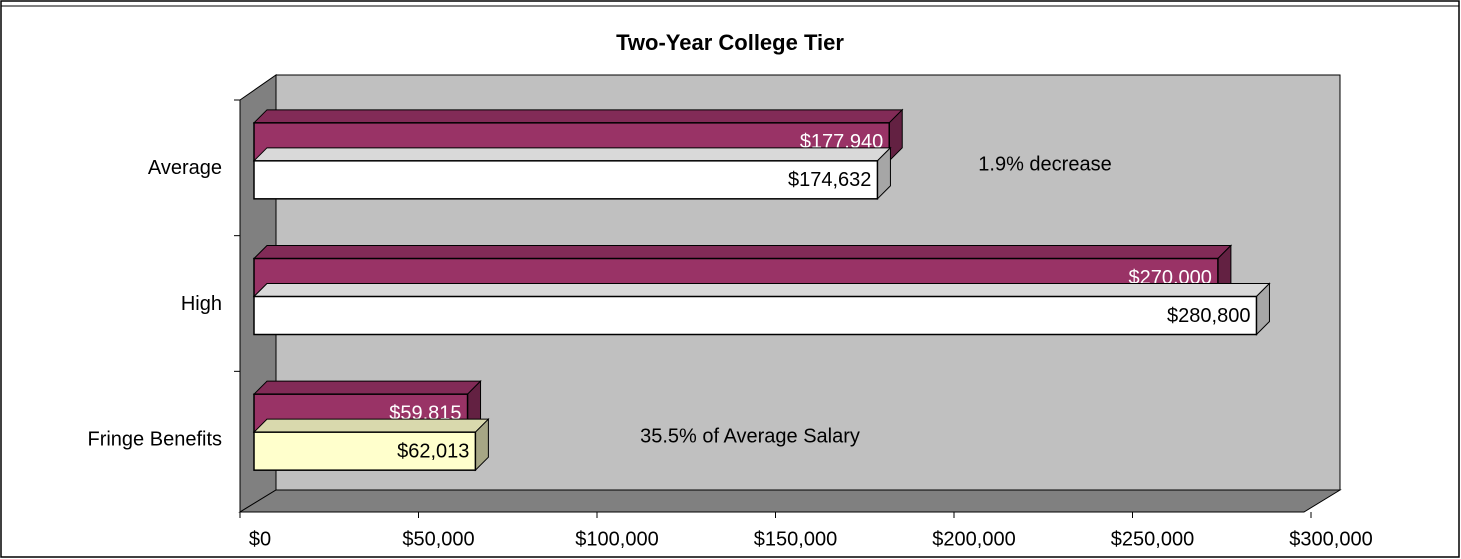 The image size is (1461, 559). What do you see at coordinates (1044, 164) in the screenshot?
I see `annotation: 1.9% decrease` at bounding box center [1044, 164].